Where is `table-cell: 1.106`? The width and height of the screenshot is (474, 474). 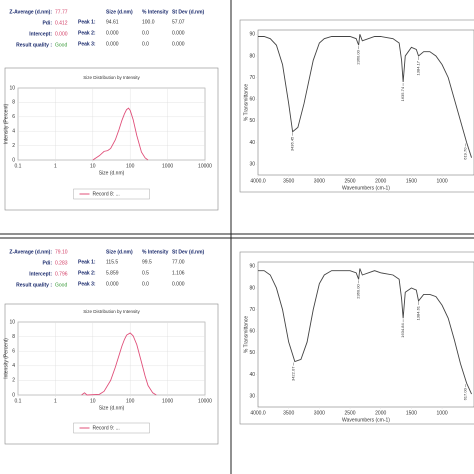 table-cell: 1.106 is located at coordinates (178, 273).